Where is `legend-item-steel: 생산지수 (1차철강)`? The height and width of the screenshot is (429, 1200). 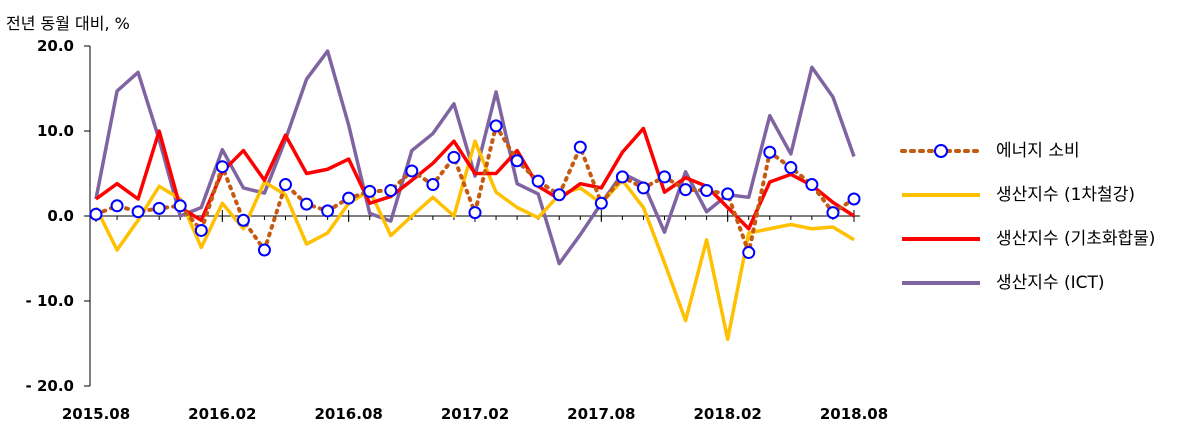
legend-item-steel: 생산지수 (1차철강) is located at coordinates (1045, 202).